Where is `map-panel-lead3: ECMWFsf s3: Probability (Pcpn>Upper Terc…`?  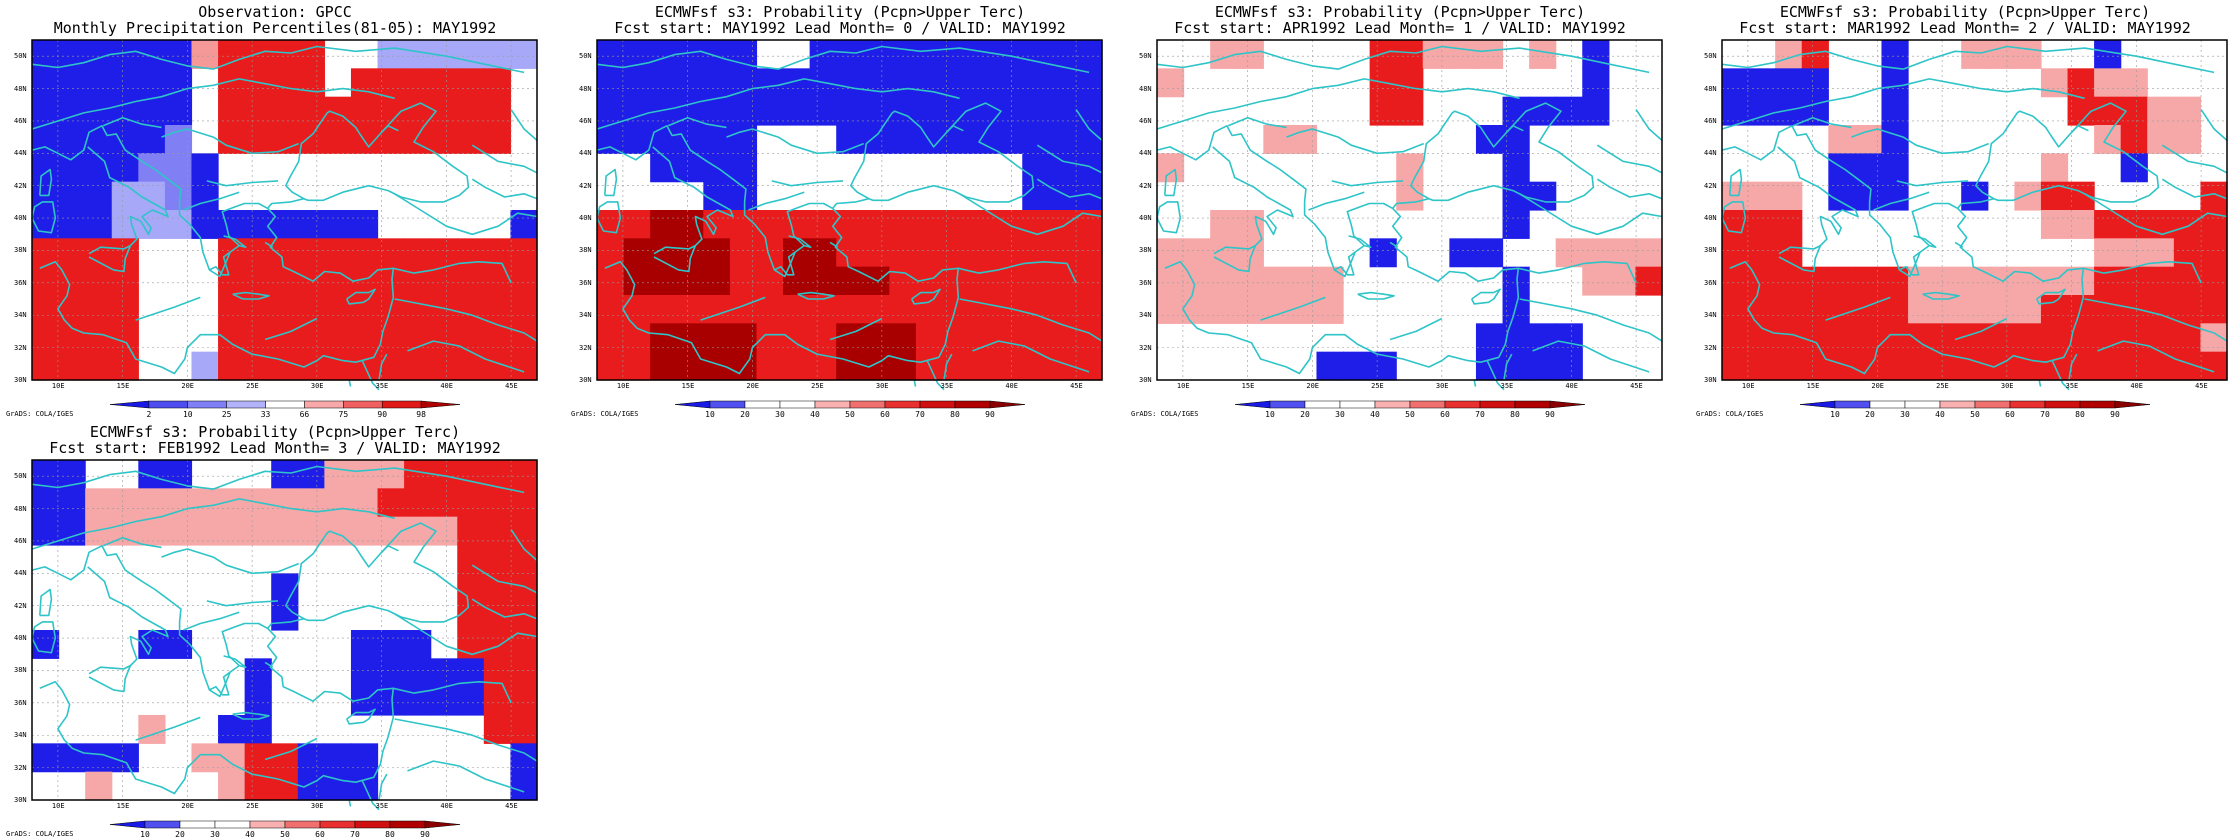
map-panel-lead3: ECMWFsf s3: Probability (Pcpn>Upper Terc… is located at coordinates (275, 630).